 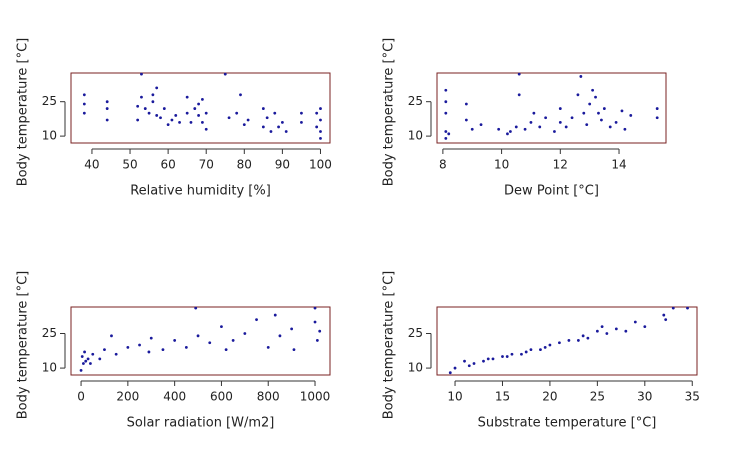 What do you see at coordinates (129, 165) in the screenshot?
I see `x-tick-label: 50` at bounding box center [129, 165].